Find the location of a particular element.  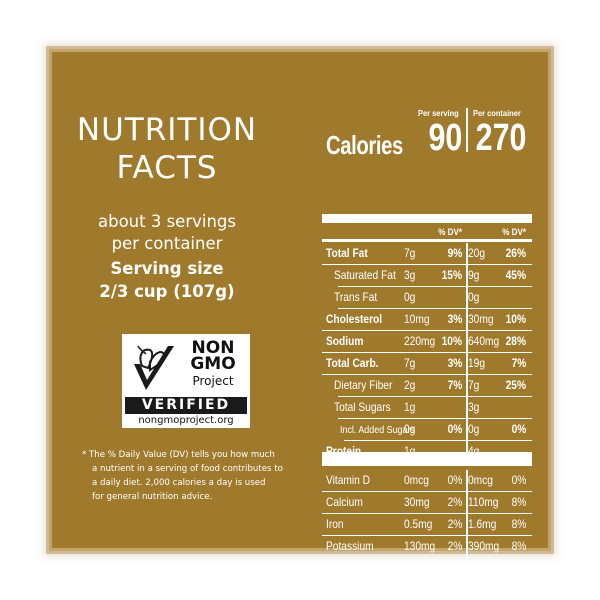

nutrient-name: Sodium is located at coordinates (345, 341).